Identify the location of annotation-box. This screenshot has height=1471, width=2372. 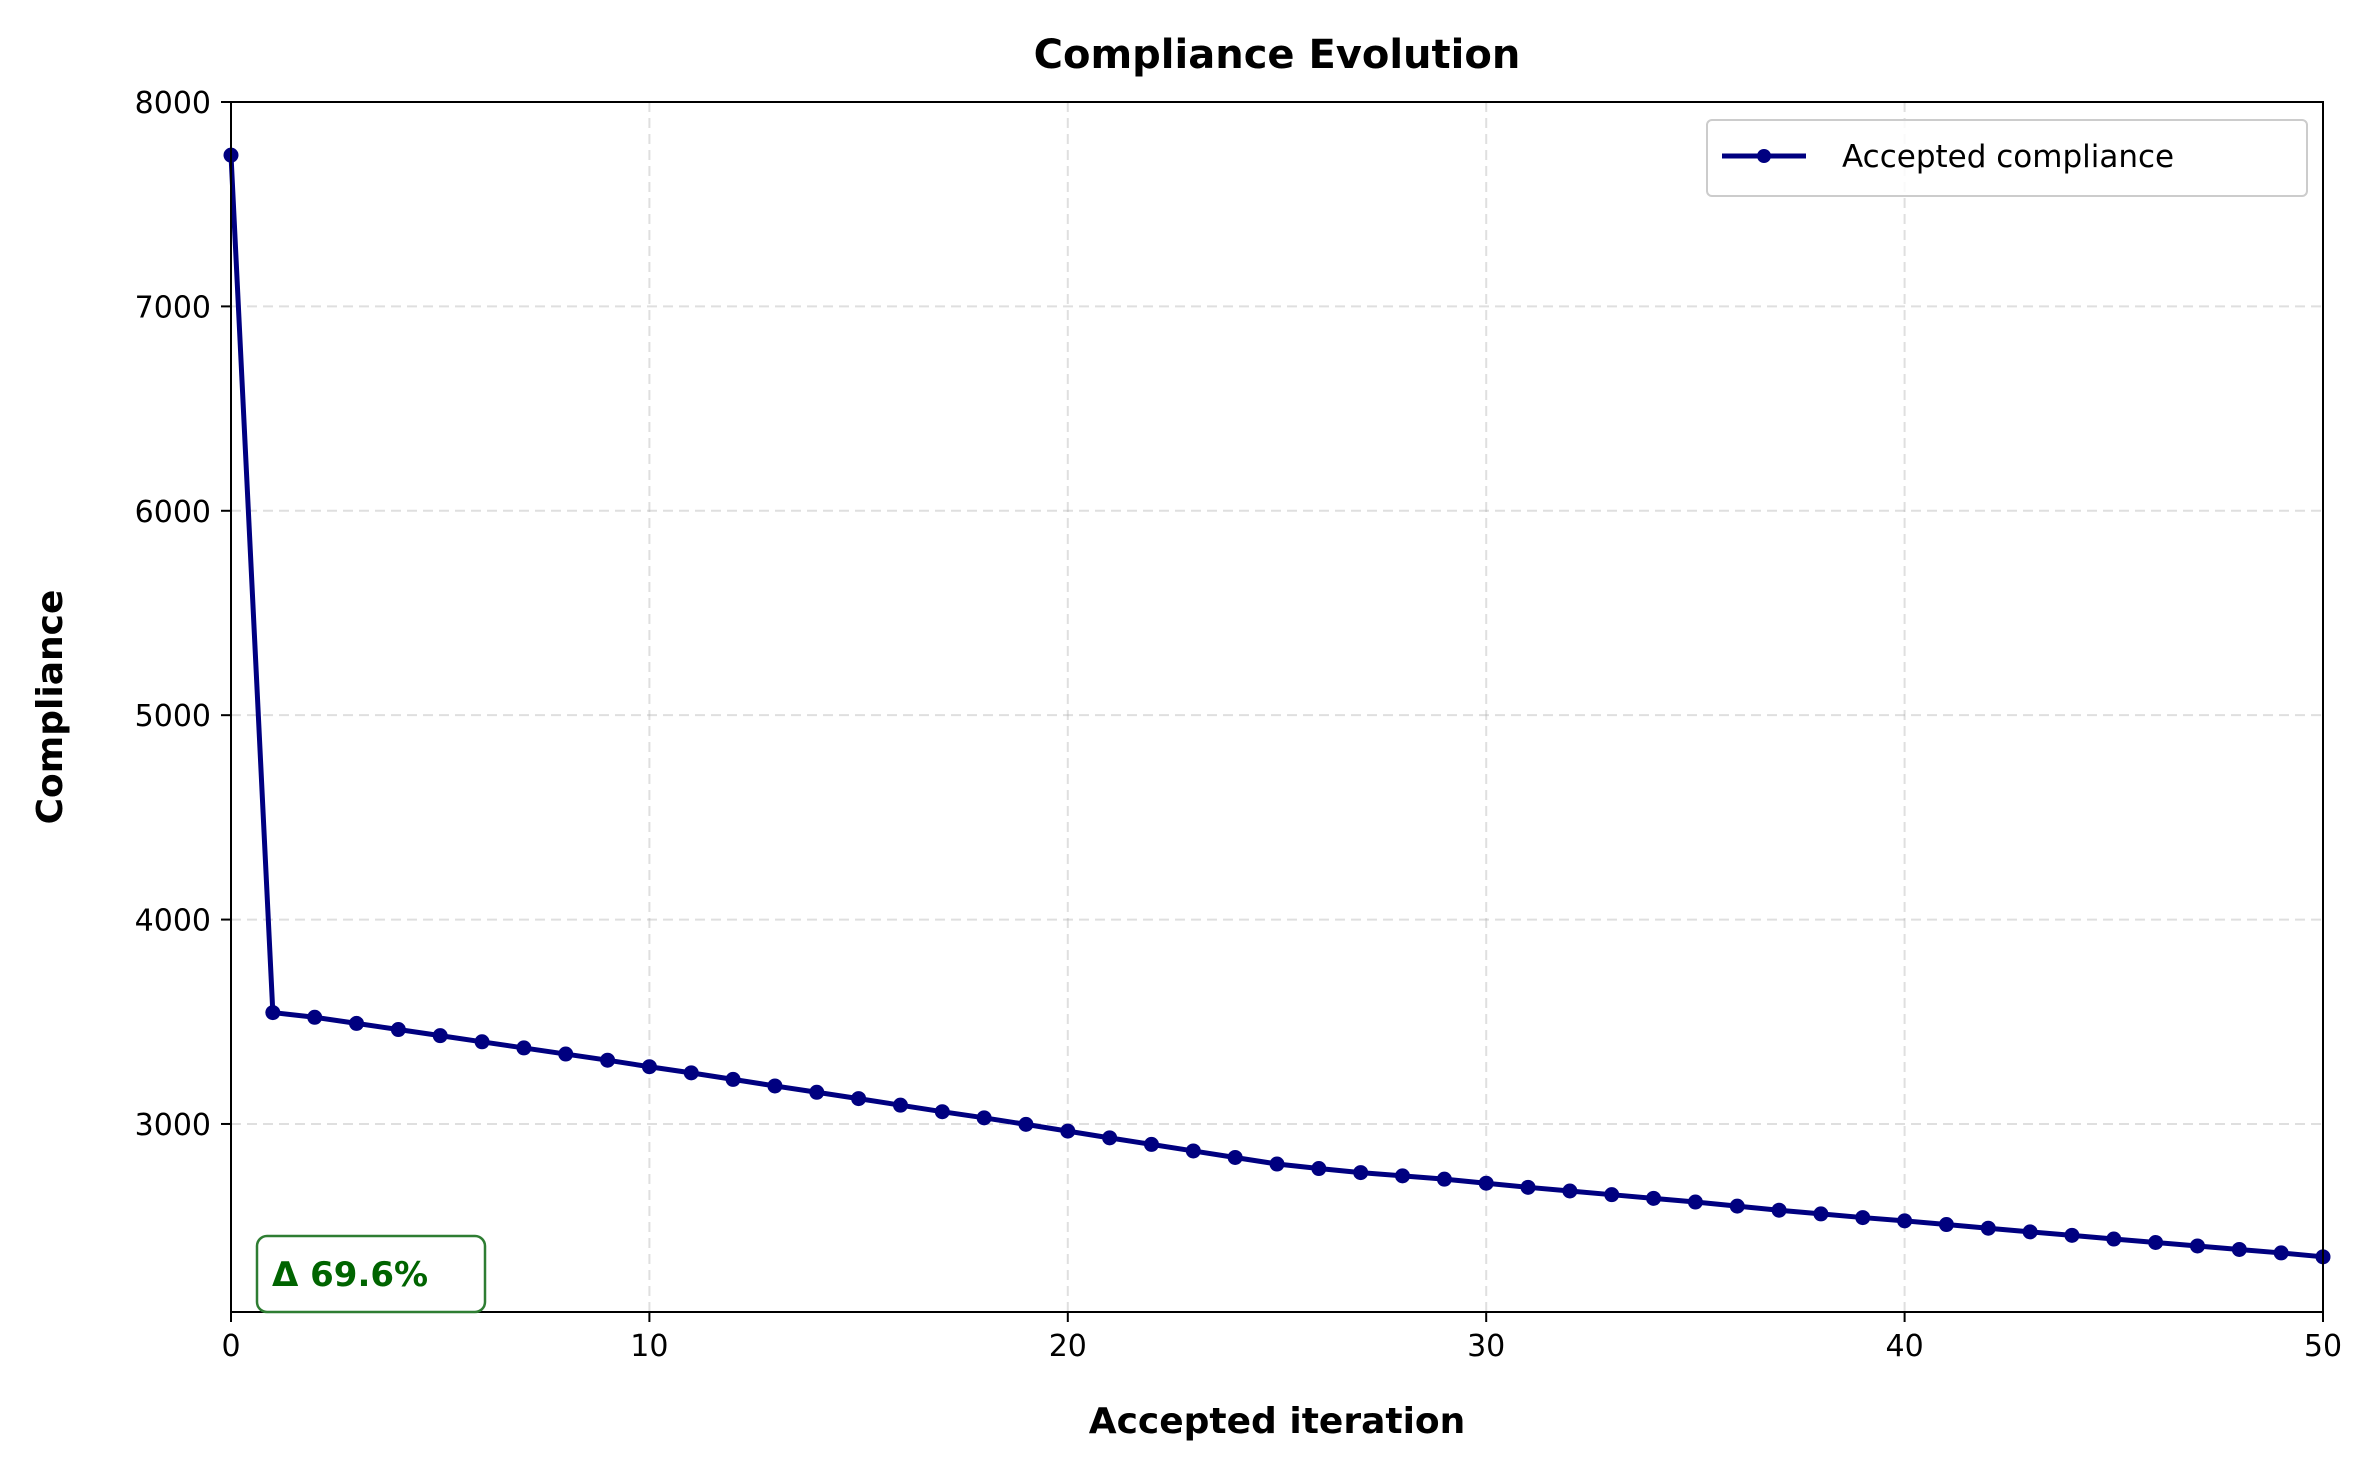
(371, 1274).